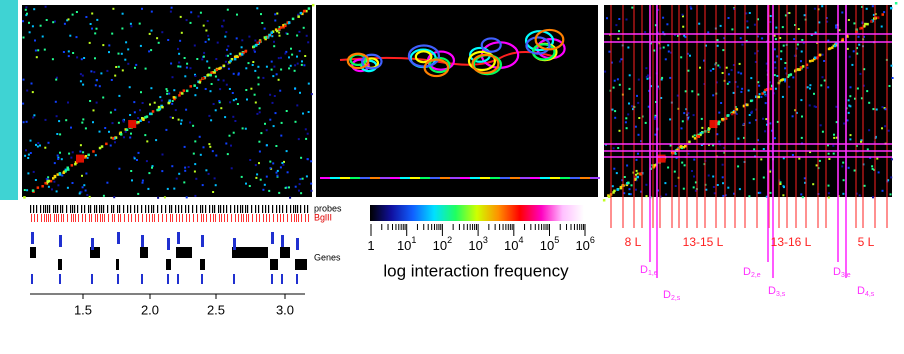 Image resolution: width=904 pixels, height=354 pixels. I want to click on track-label: probes, so click(328, 208).